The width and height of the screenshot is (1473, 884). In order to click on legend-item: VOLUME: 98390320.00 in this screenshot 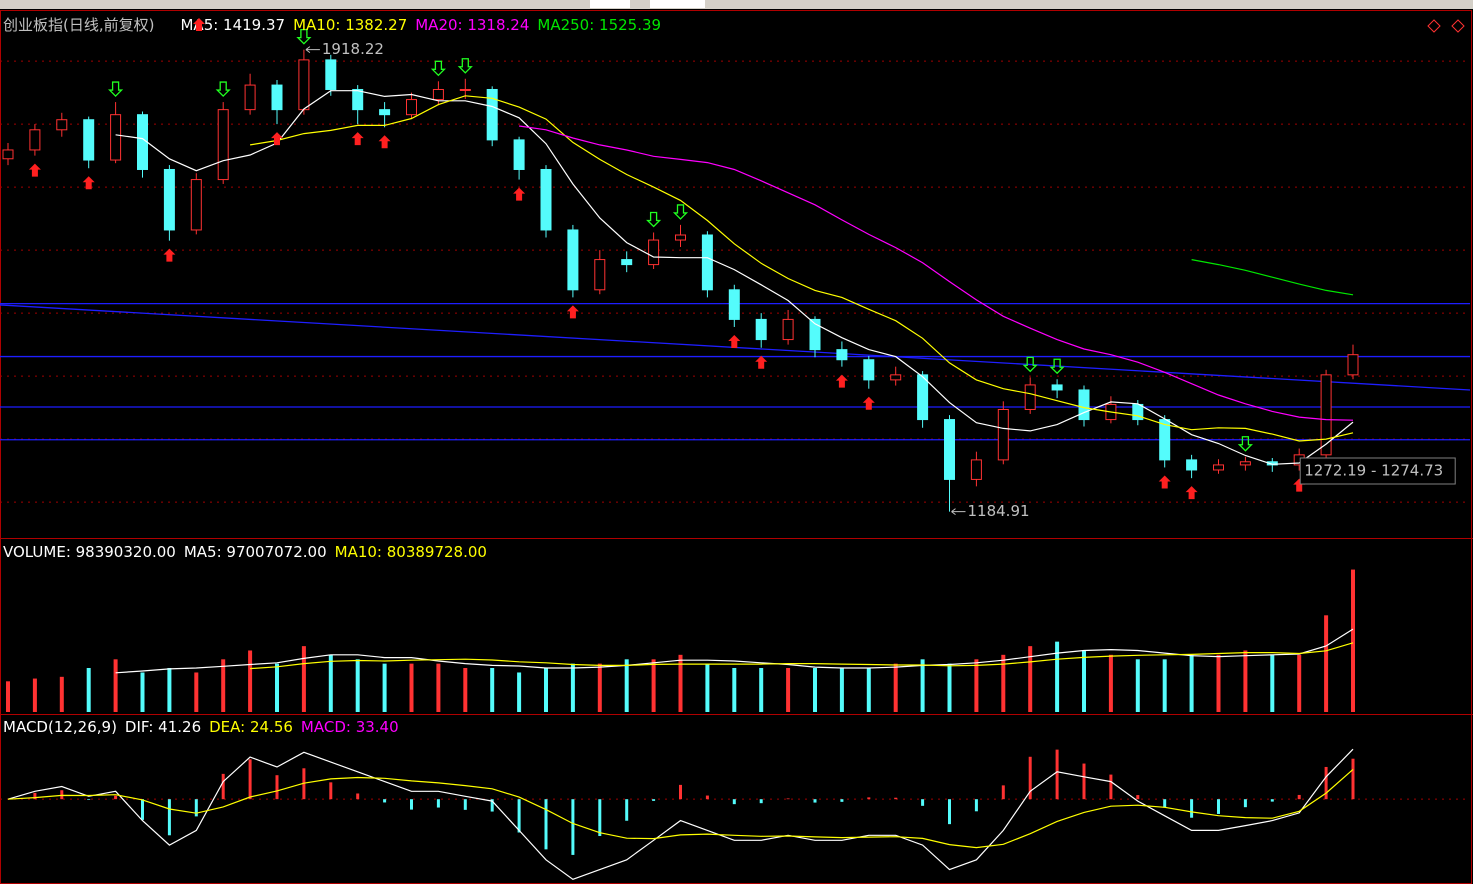, I will do `click(89, 552)`.